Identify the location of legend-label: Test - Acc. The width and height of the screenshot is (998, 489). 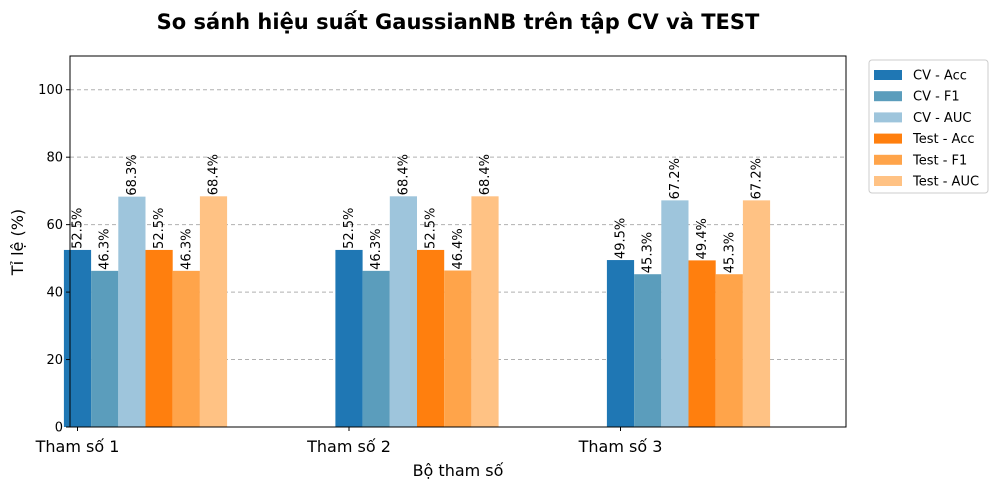
(943, 139).